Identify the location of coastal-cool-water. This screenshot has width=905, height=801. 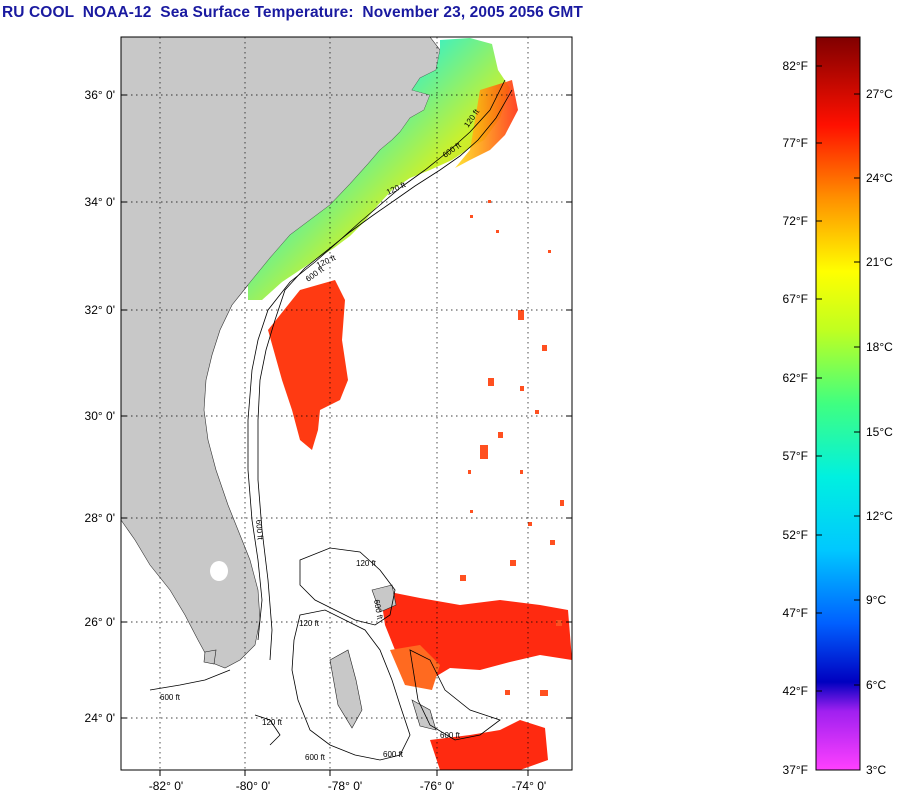
(379, 169).